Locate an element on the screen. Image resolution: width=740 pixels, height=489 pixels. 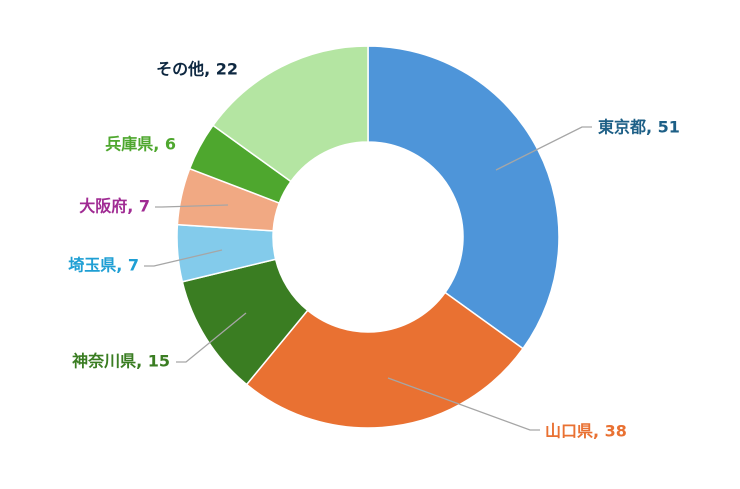
data-label: 山口県, 38 is located at coordinates (586, 431).